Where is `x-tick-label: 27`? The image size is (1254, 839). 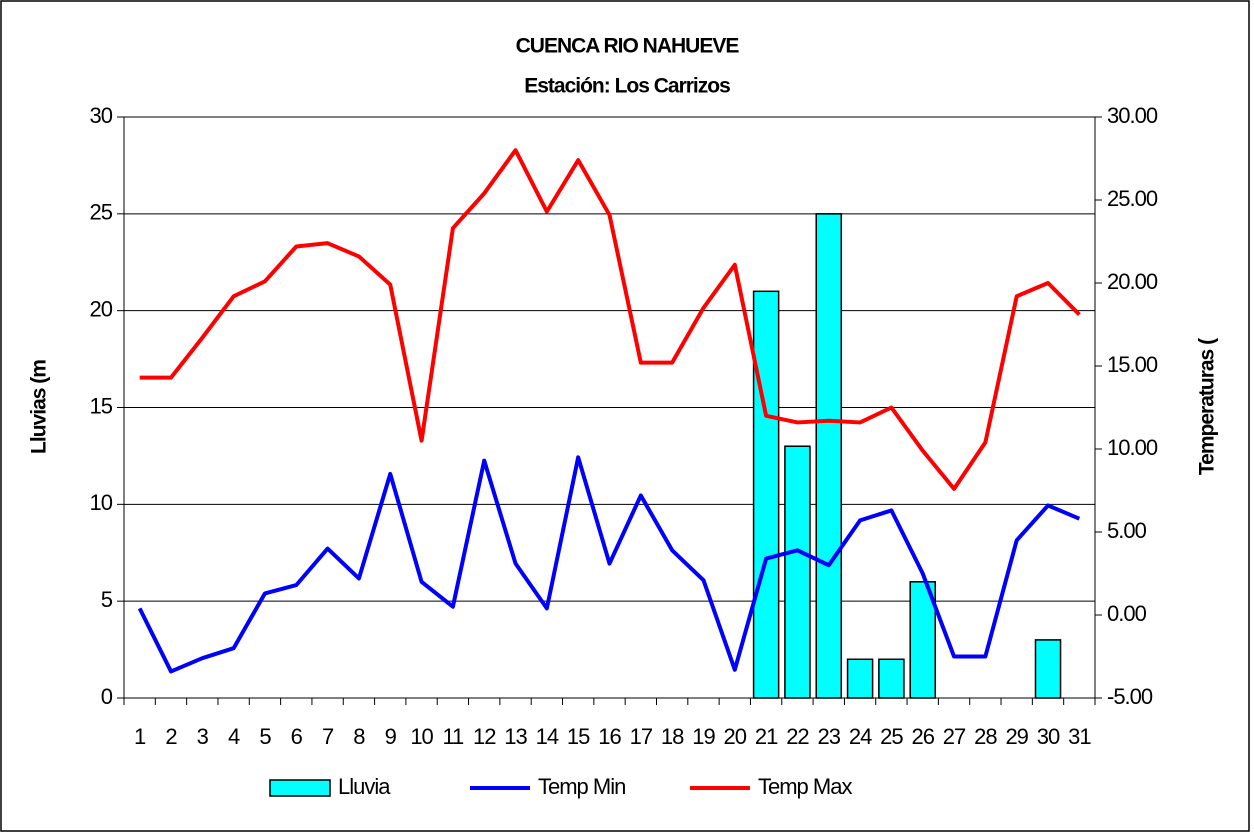 x-tick-label: 27 is located at coordinates (954, 736).